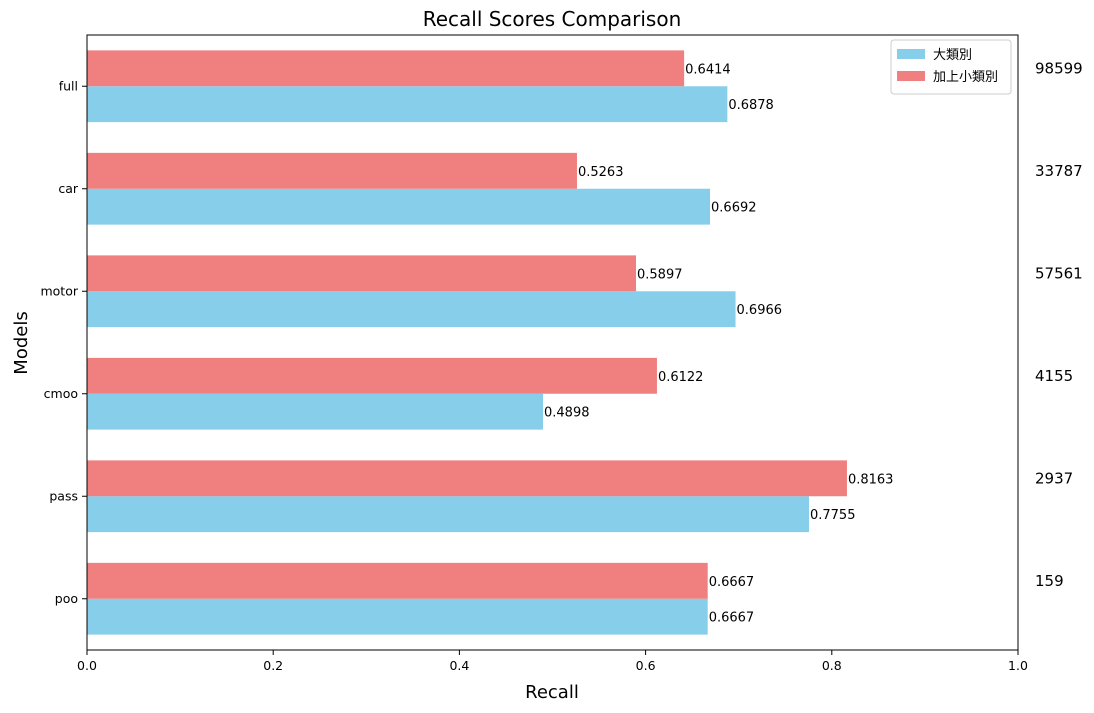 The image size is (1094, 713). What do you see at coordinates (68, 85) in the screenshot?
I see `y-tick-label-full: full` at bounding box center [68, 85].